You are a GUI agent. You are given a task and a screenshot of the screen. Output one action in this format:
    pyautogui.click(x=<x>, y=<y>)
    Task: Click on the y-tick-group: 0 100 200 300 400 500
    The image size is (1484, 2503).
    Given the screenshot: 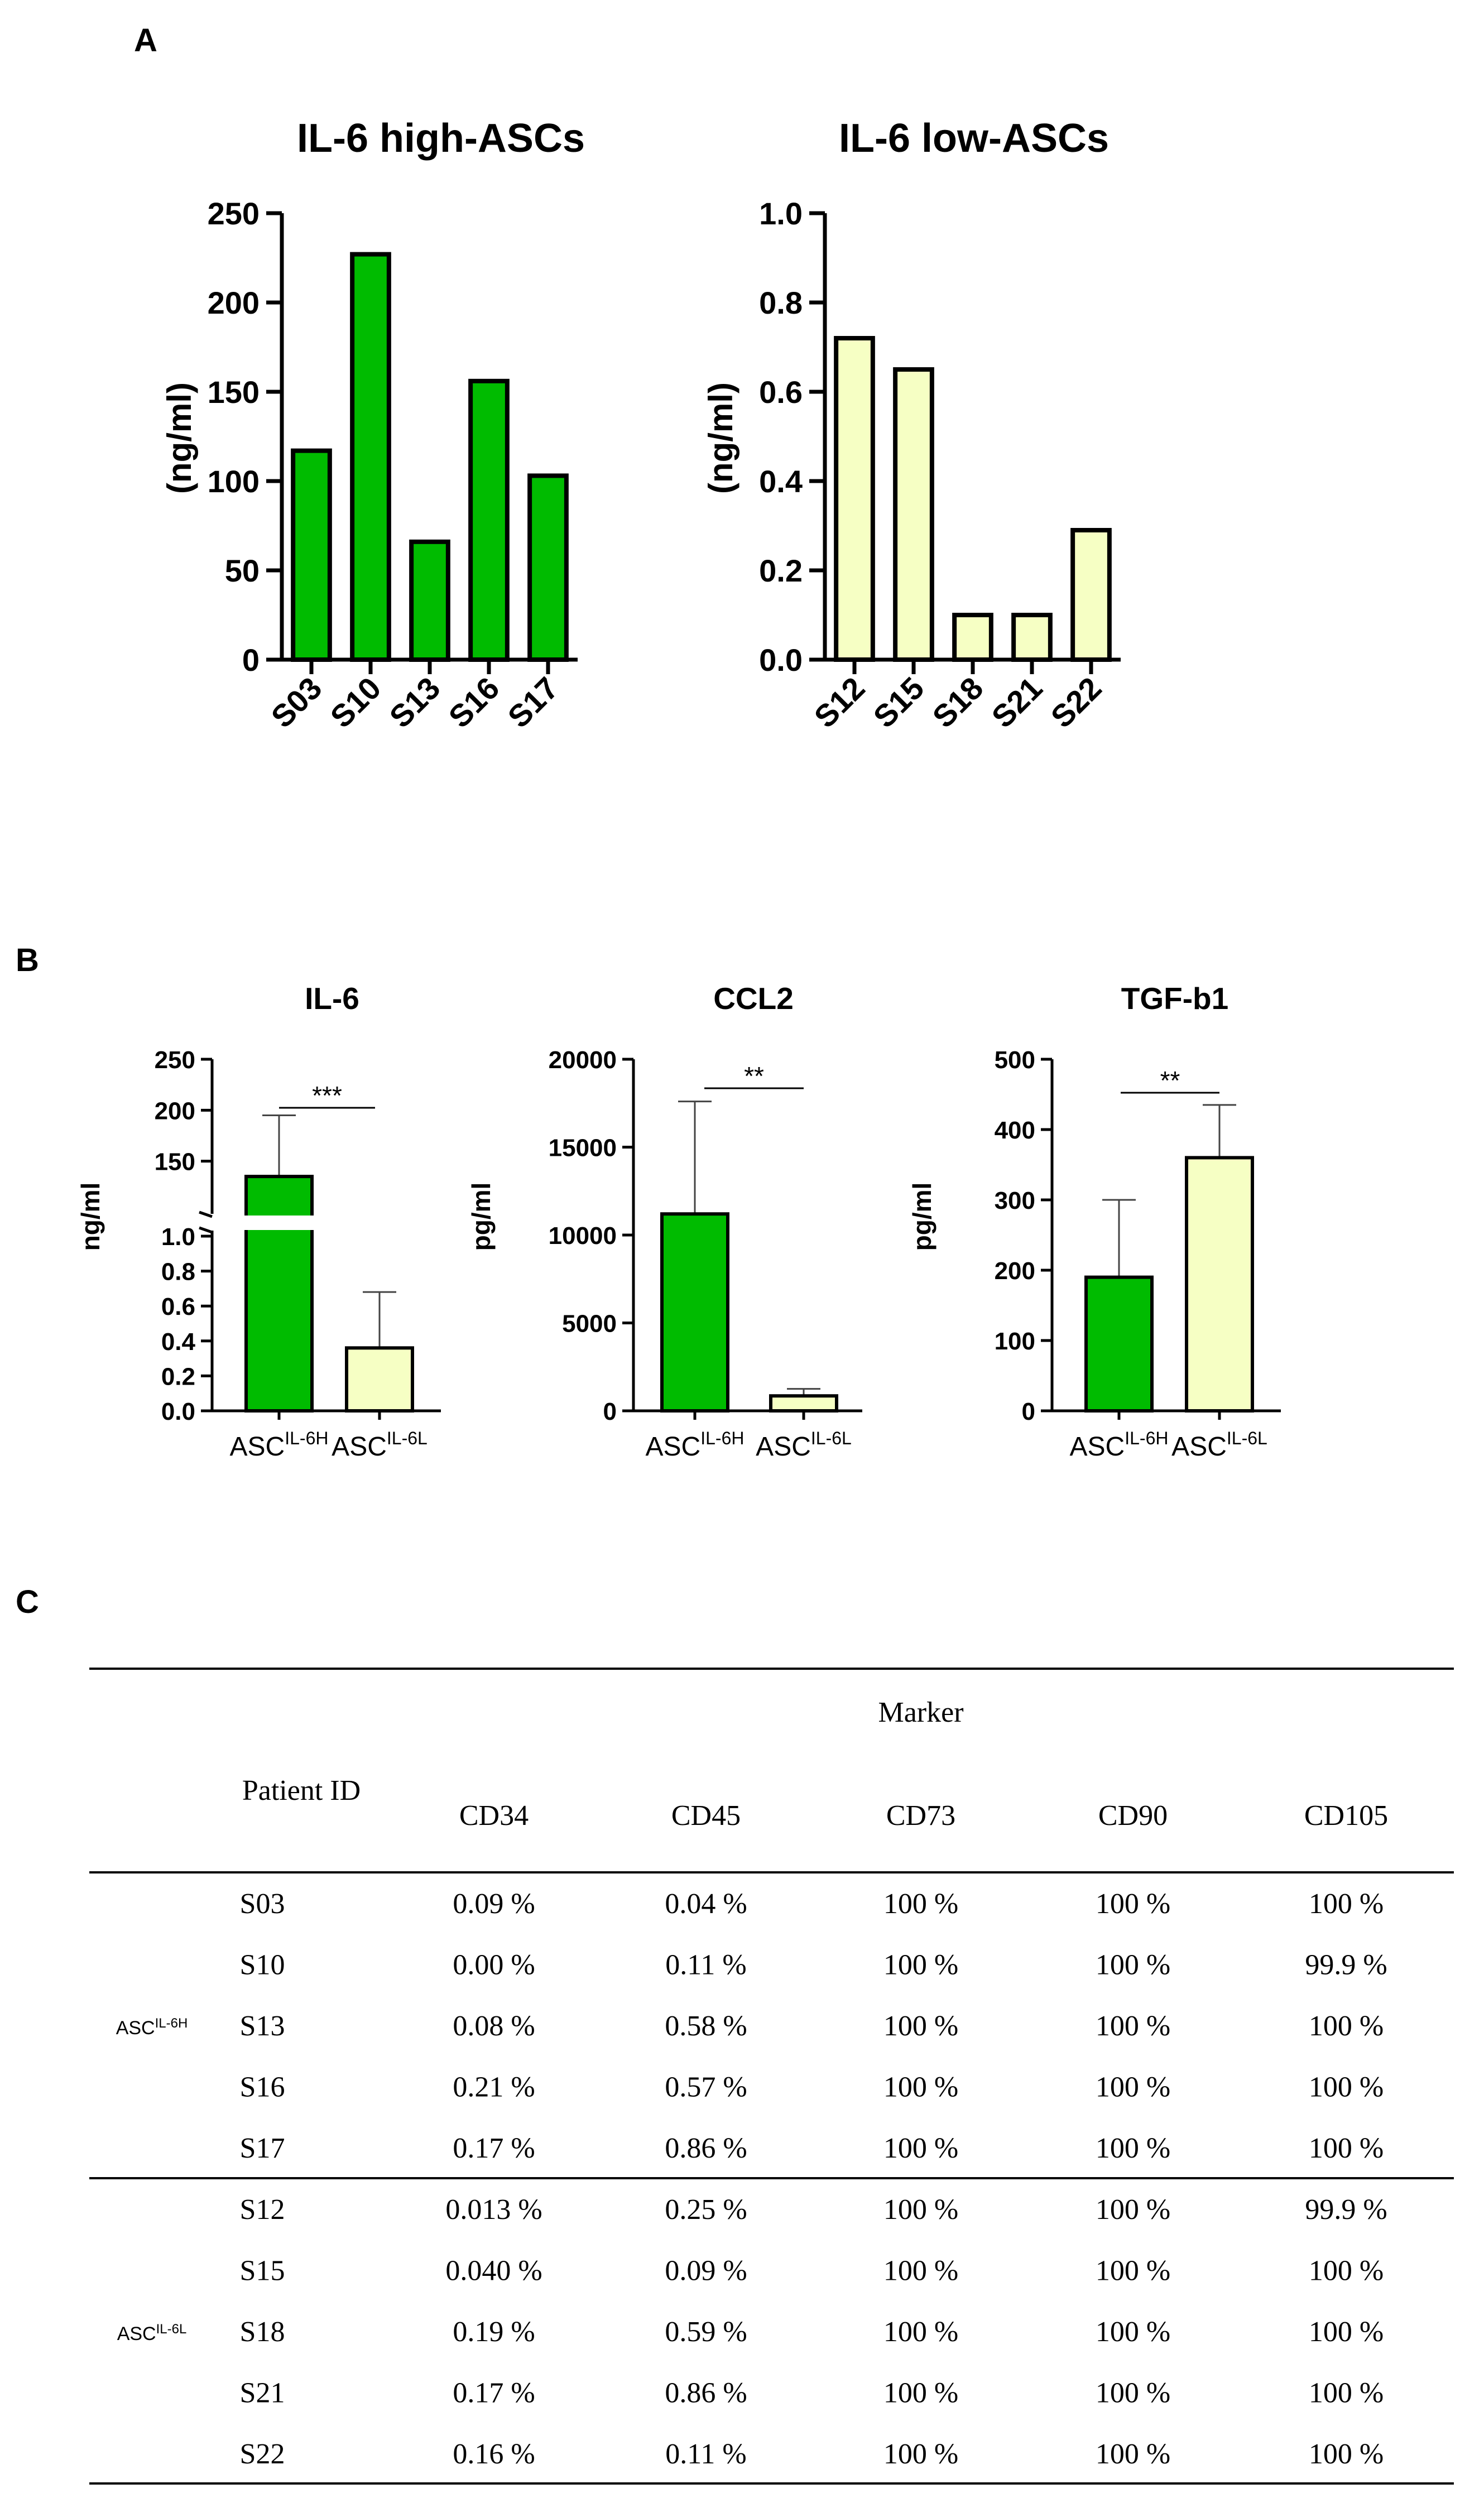 What is the action you would take?
    pyautogui.click(x=1024, y=1236)
    